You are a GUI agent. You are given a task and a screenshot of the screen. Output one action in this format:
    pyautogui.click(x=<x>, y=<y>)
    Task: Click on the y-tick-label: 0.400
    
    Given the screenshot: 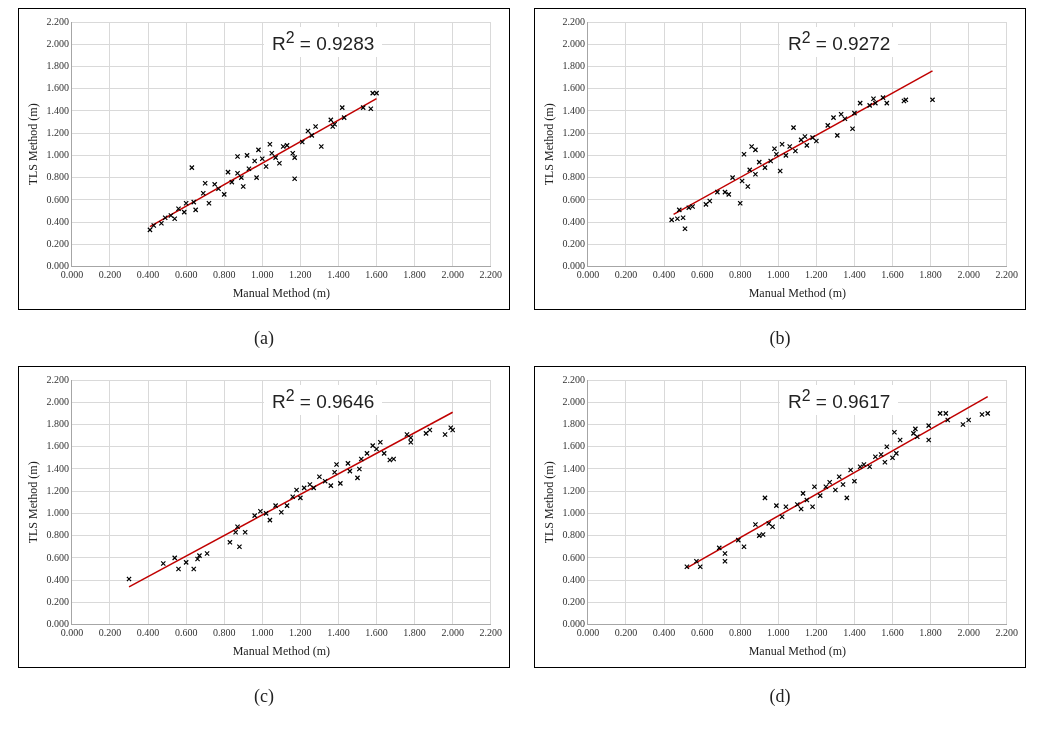 What is the action you would take?
    pyautogui.click(x=57, y=221)
    